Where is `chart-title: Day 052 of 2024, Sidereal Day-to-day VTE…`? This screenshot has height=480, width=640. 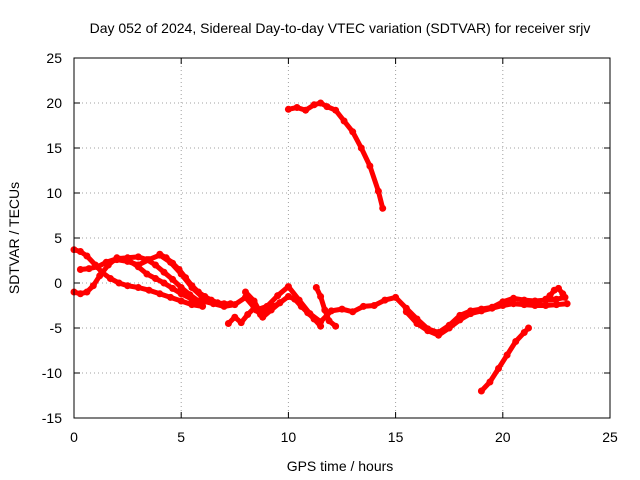 chart-title: Day 052 of 2024, Sidereal Day-to-day VTE… is located at coordinates (340, 28).